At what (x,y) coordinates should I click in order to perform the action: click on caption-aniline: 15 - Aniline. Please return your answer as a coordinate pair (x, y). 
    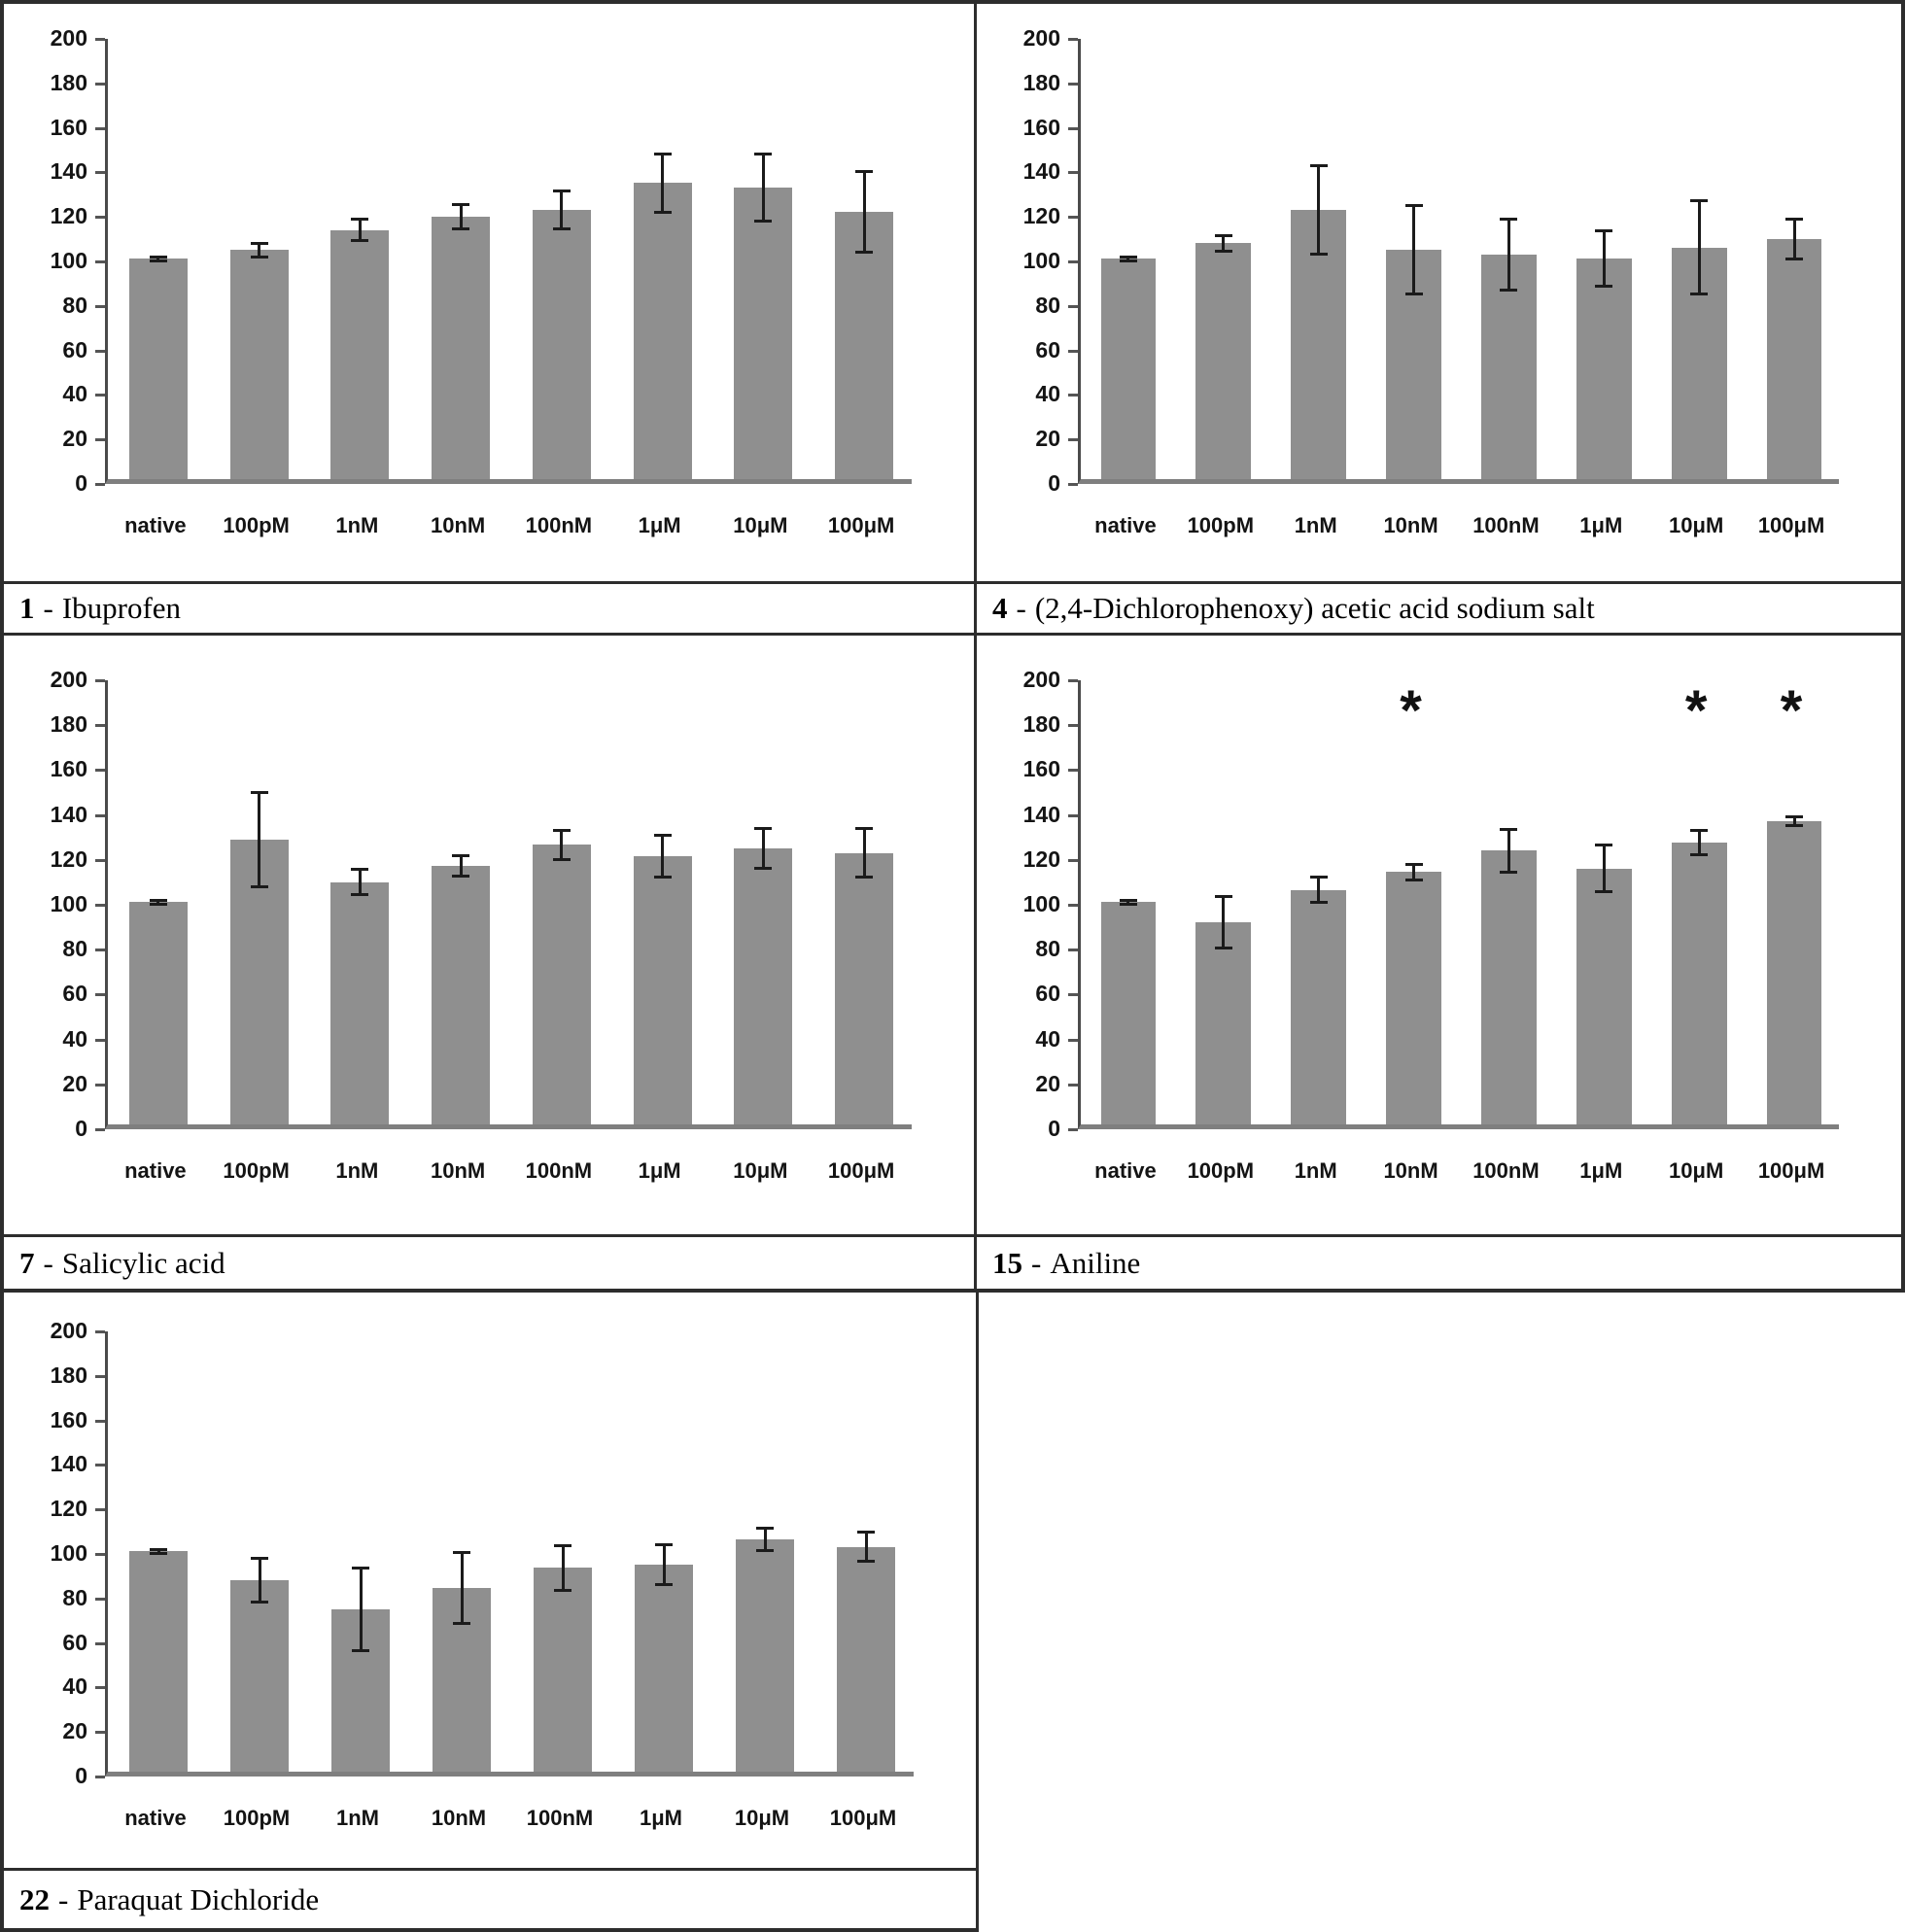
    Looking at the image, I should click on (1439, 1261).